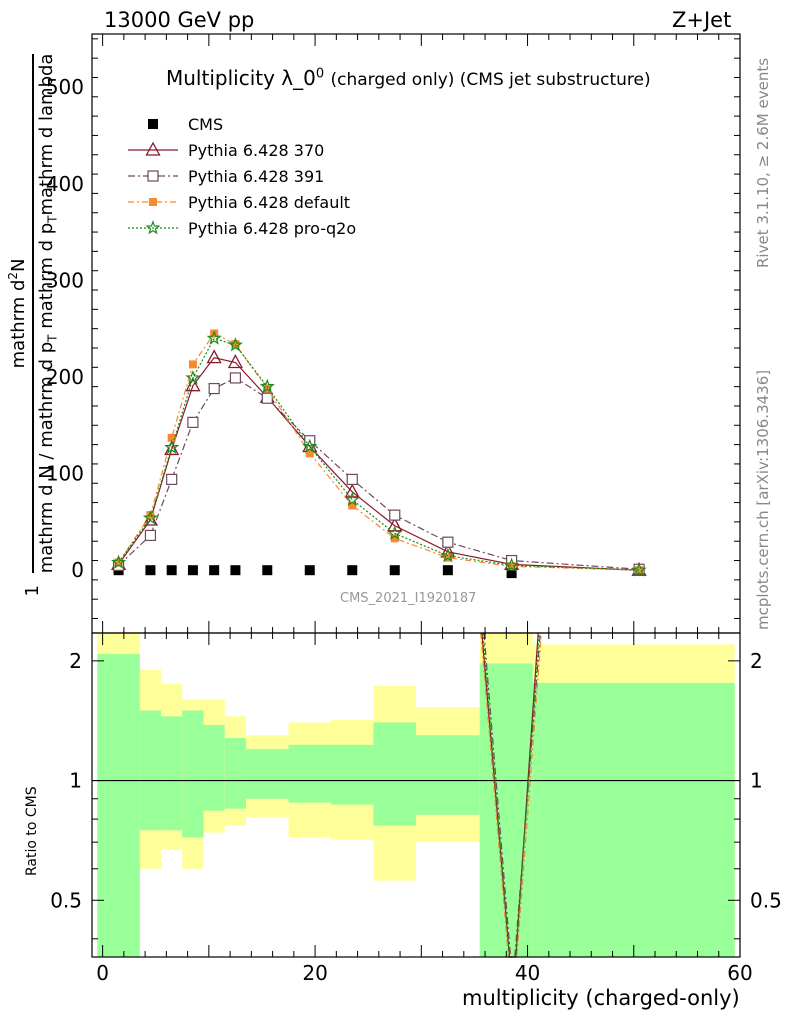 Image resolution: width=786 pixels, height=1024 pixels. Describe the element at coordinates (18, 324) in the screenshot. I see `y-axis-num-a: mathrm d` at that location.